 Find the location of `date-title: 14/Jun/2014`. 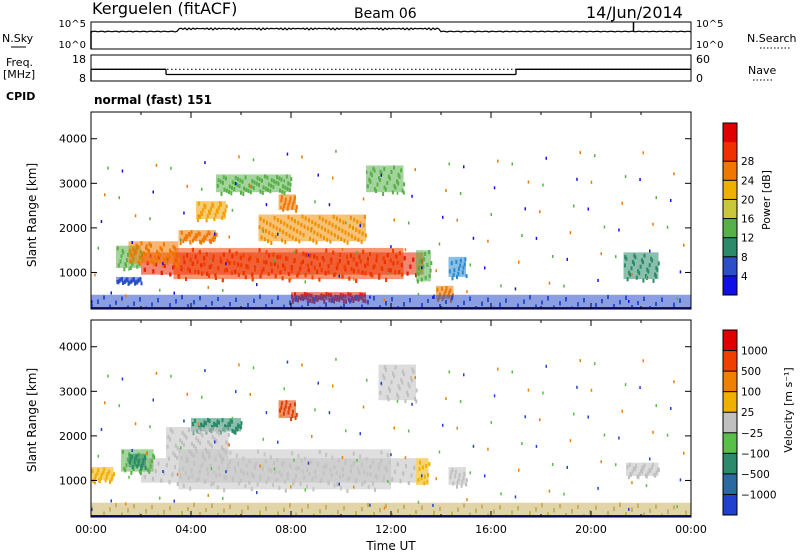

date-title: 14/Jun/2014 is located at coordinates (634, 12).